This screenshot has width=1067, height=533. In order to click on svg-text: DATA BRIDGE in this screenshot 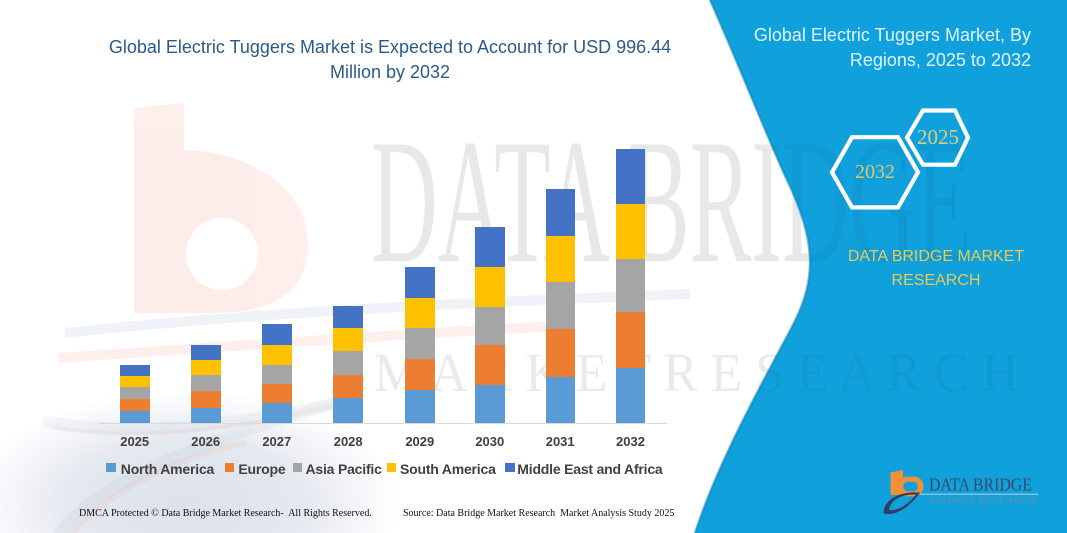, I will do `click(980, 485)`.